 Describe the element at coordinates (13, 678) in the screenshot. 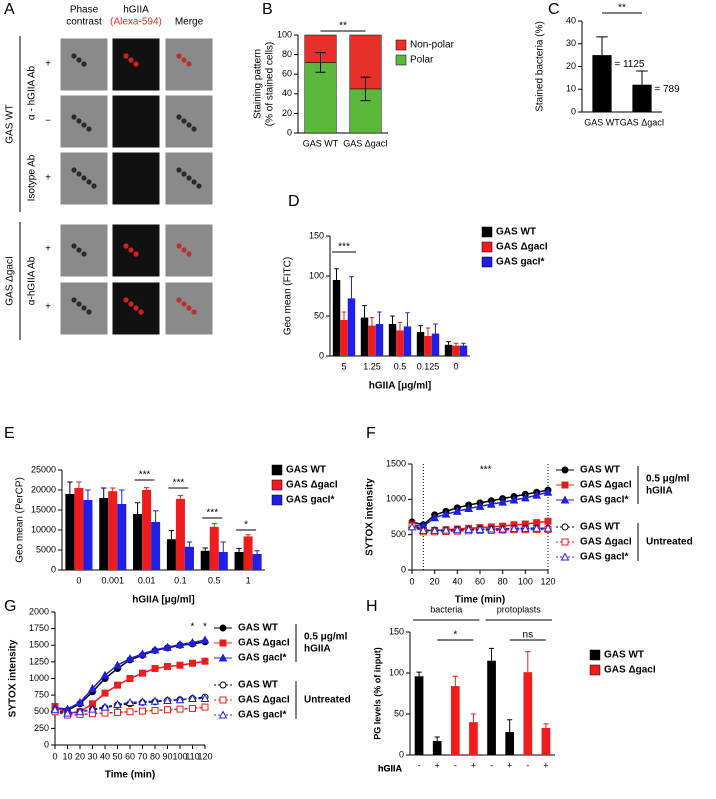

I see `y-axis-label: SYTOX intensity` at that location.